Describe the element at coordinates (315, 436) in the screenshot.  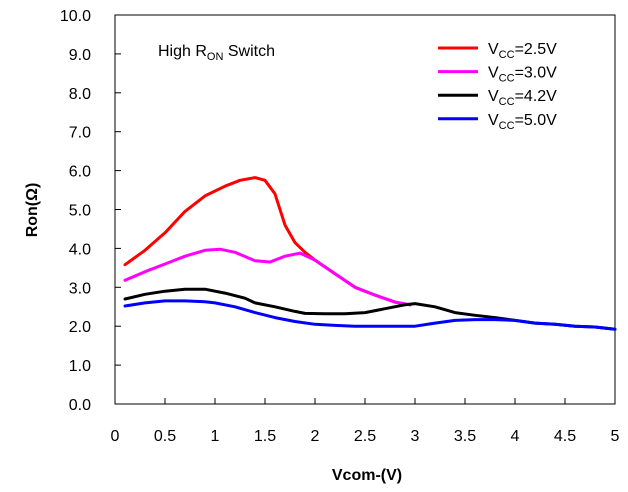
I see `x-tick-label: 2` at that location.